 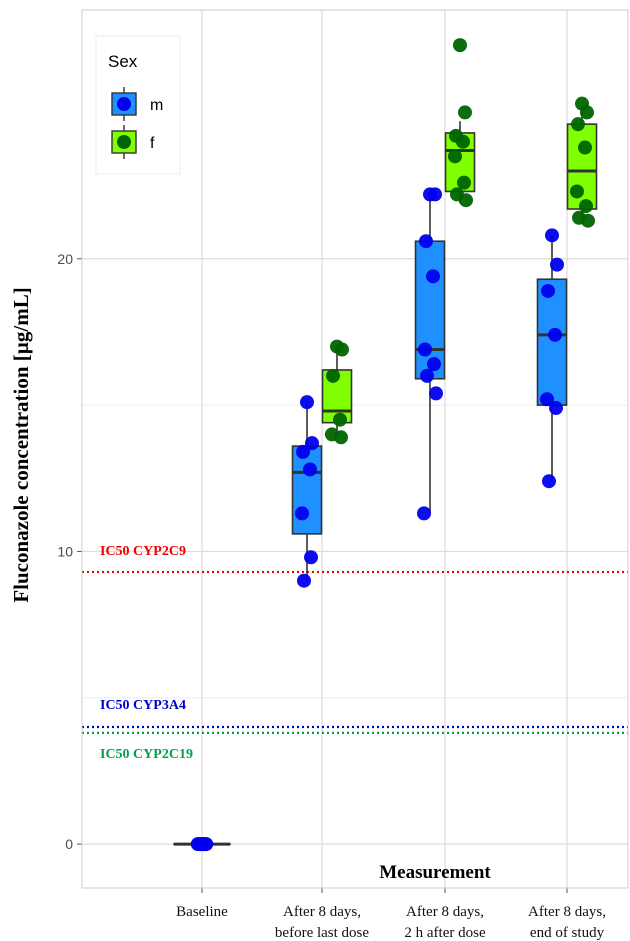 I want to click on legend-background, so click(x=138, y=105).